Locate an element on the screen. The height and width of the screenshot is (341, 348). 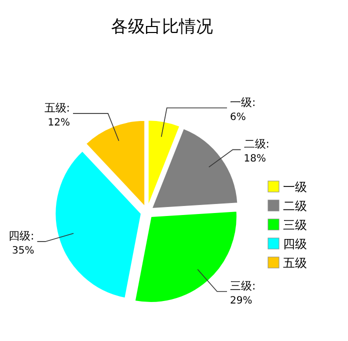
legend-label: 四级 is located at coordinates (295, 244).